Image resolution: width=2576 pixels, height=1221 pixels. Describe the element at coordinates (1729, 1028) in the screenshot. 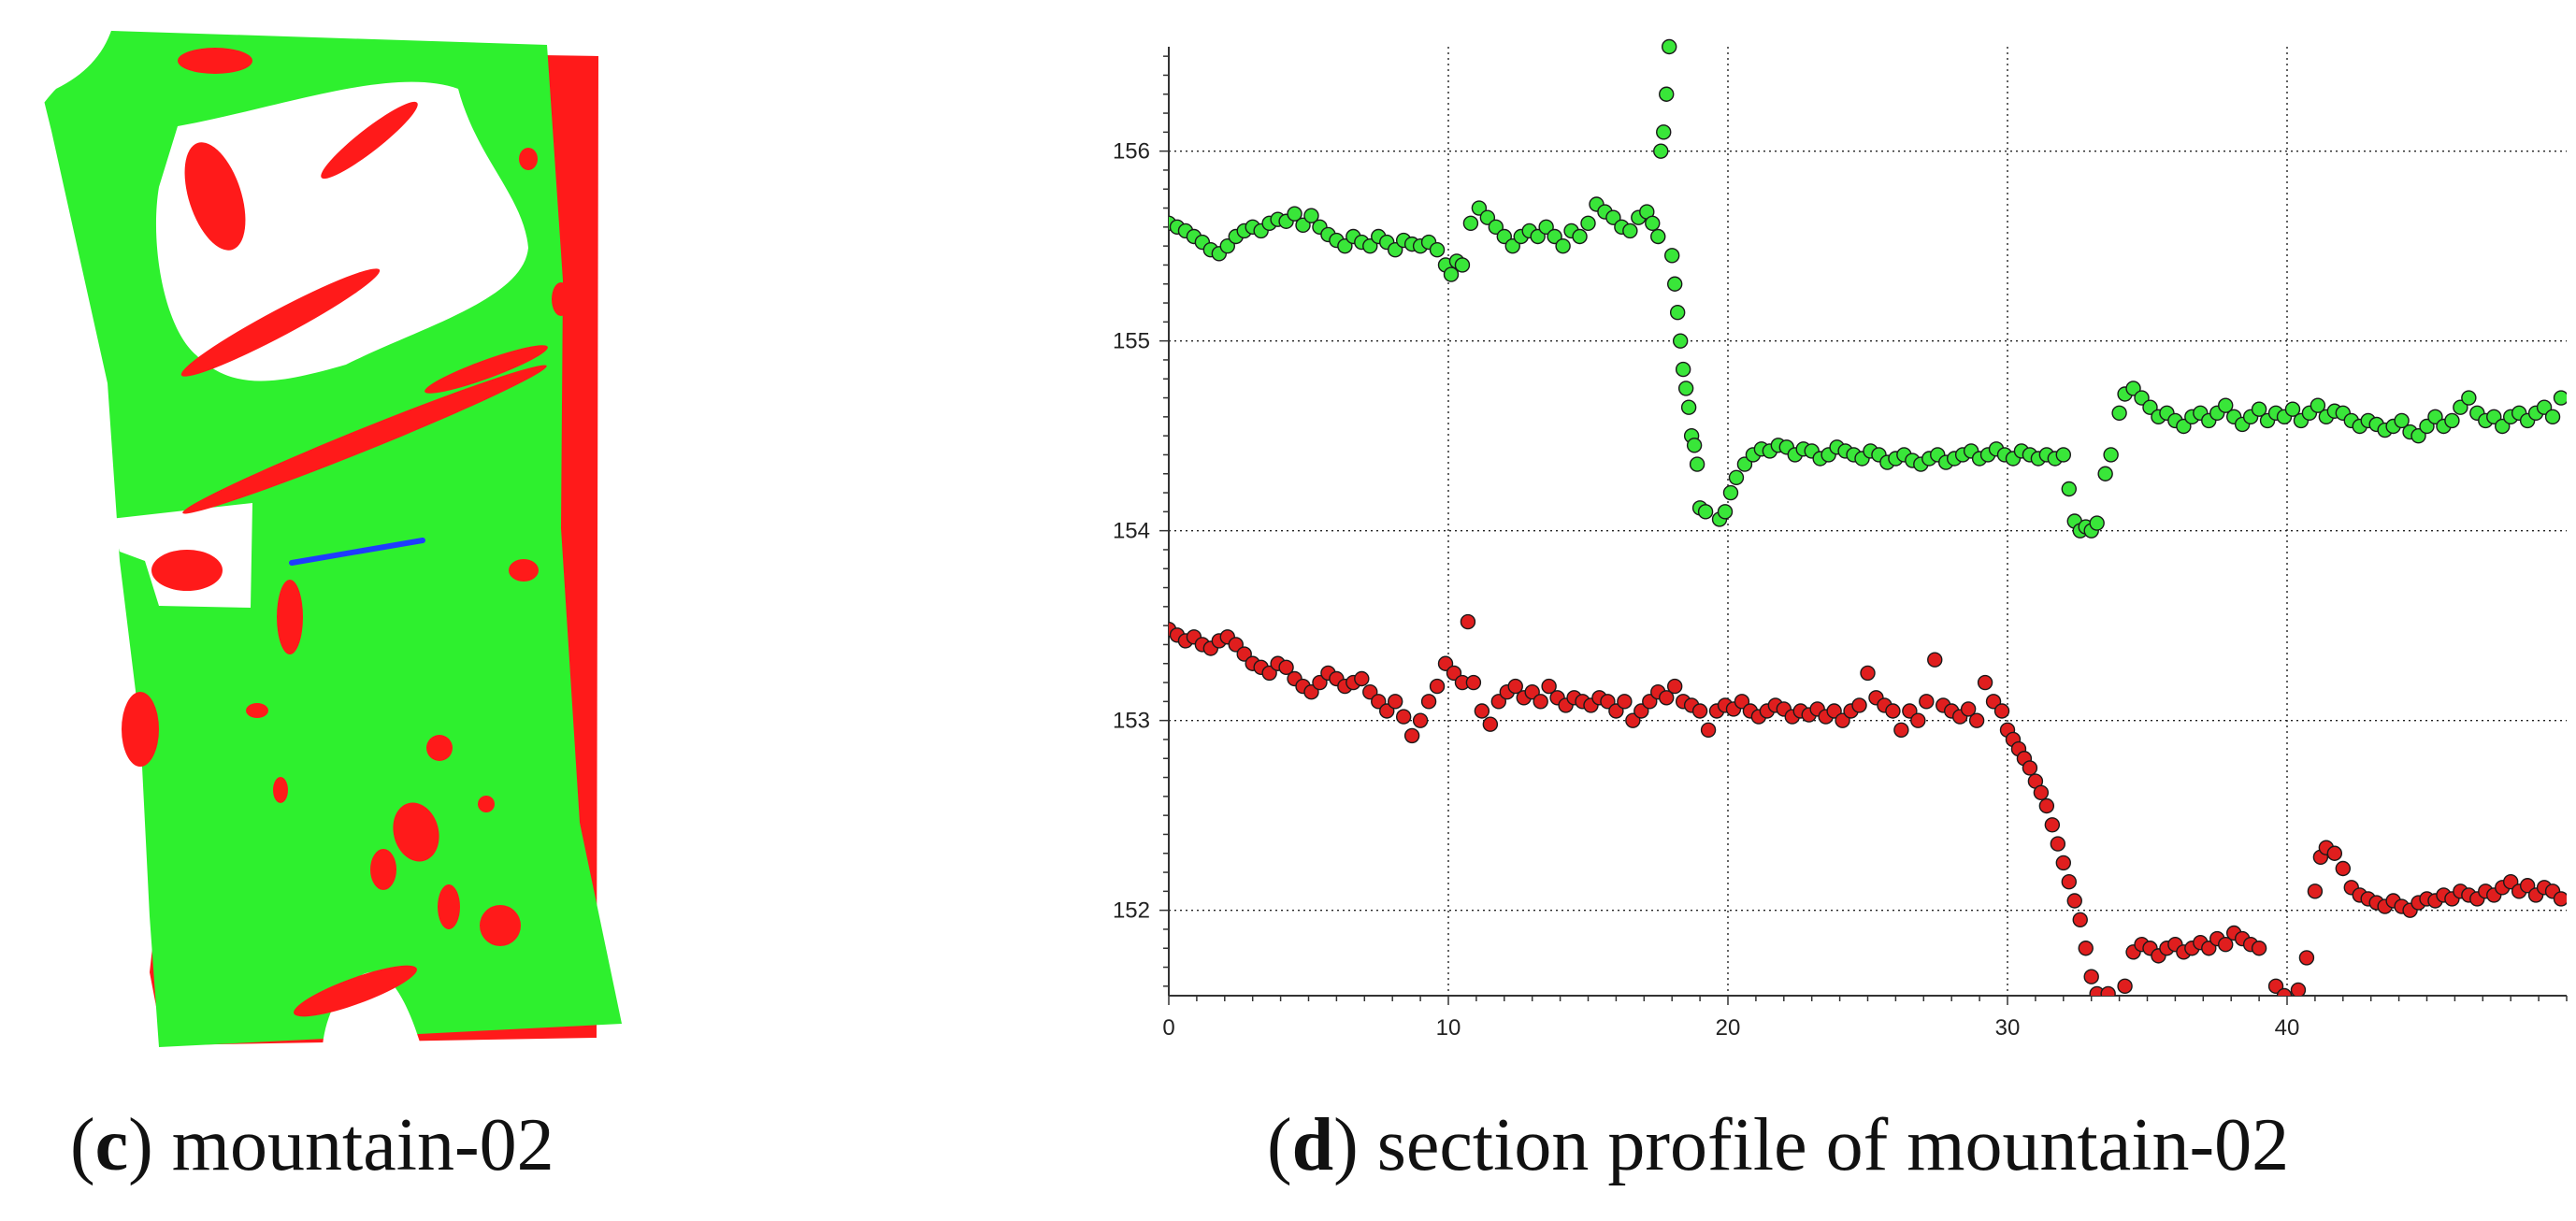

I see `x-tick-label: 20` at that location.